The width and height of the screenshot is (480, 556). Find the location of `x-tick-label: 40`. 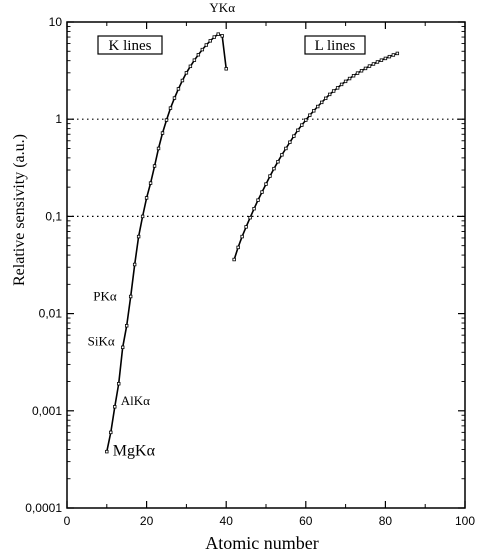

x-tick-label: 40 is located at coordinates (227, 521).